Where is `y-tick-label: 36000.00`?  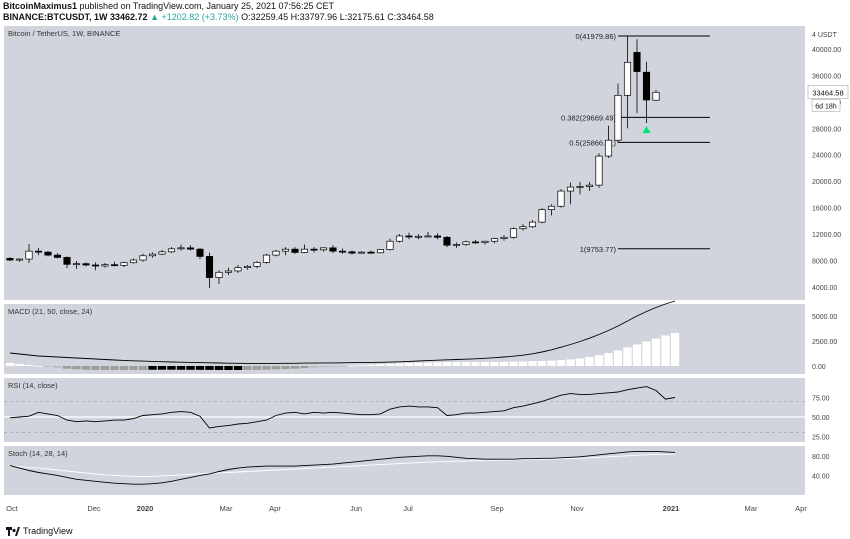 y-tick-label: 36000.00 is located at coordinates (826, 77).